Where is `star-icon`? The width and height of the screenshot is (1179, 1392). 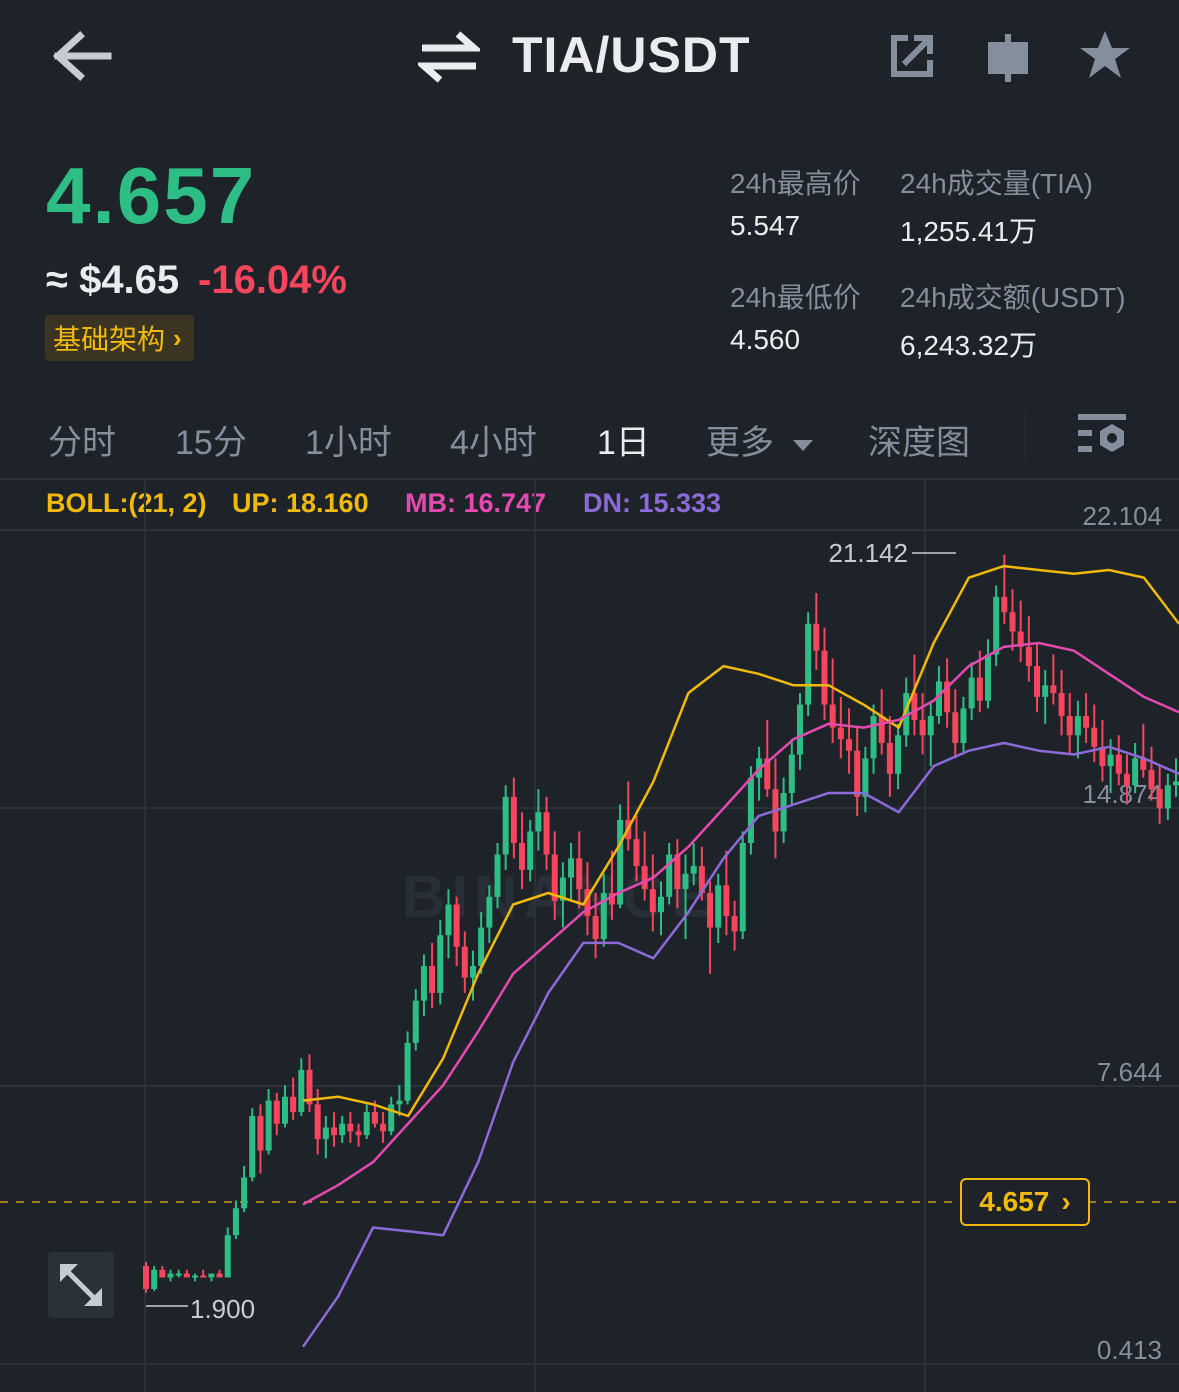 star-icon is located at coordinates (1105, 55).